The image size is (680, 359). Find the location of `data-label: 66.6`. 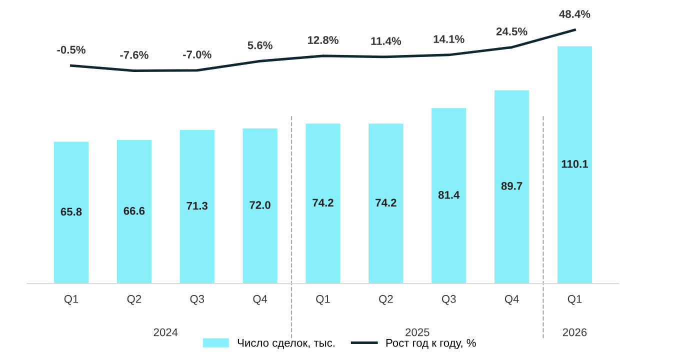

data-label: 66.6 is located at coordinates (134, 210).